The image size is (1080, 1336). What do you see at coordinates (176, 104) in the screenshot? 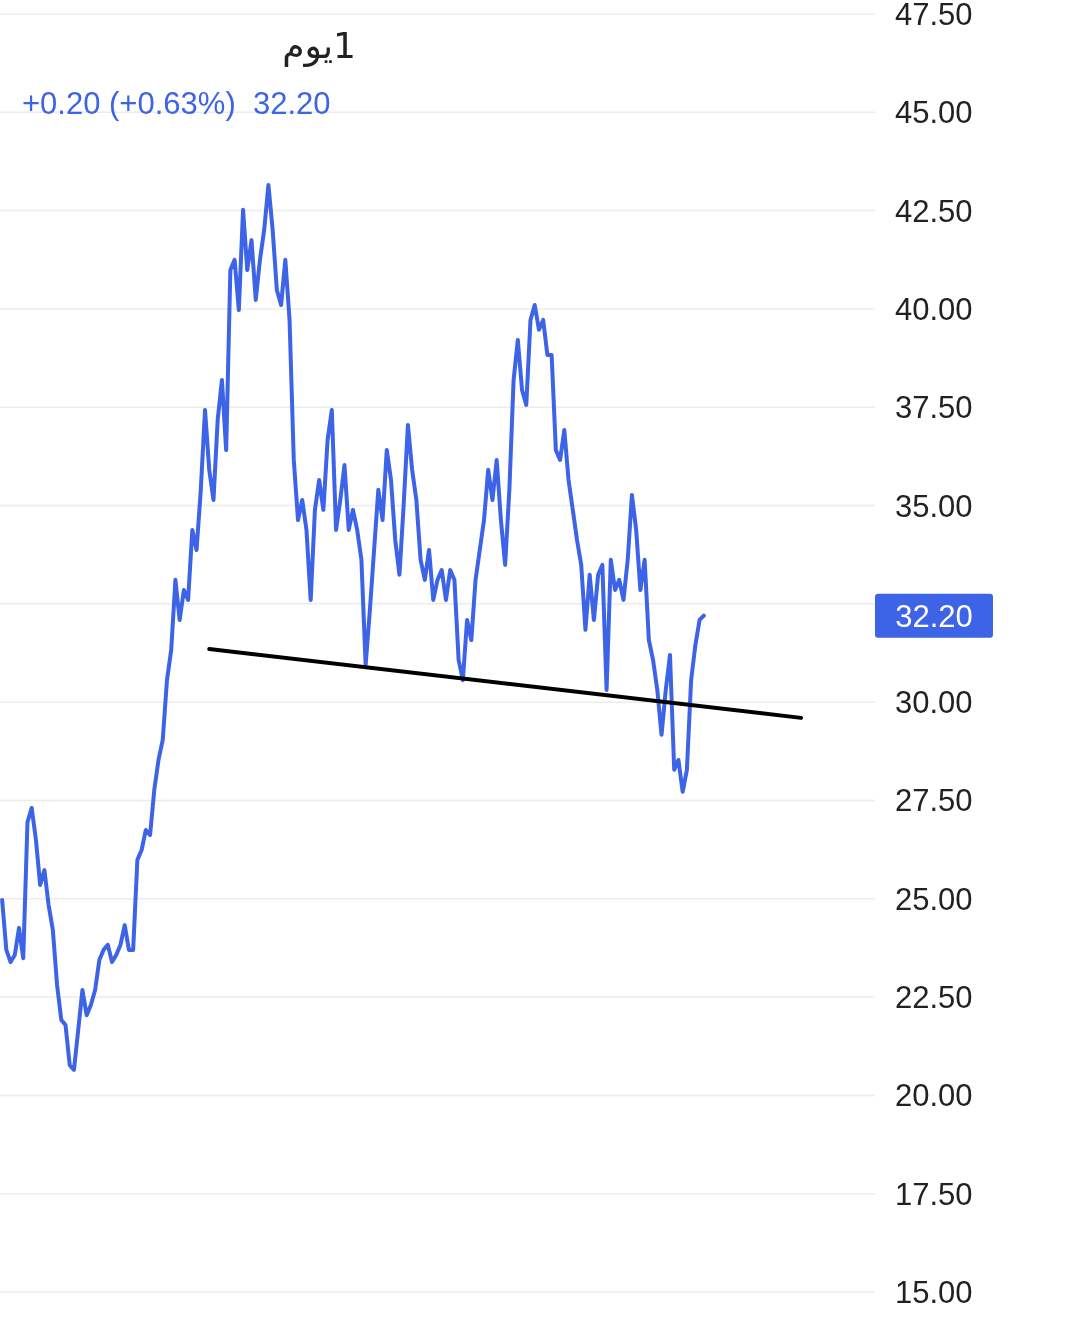
I see `text: +0.20 (+0.63%) 32.20` at bounding box center [176, 104].